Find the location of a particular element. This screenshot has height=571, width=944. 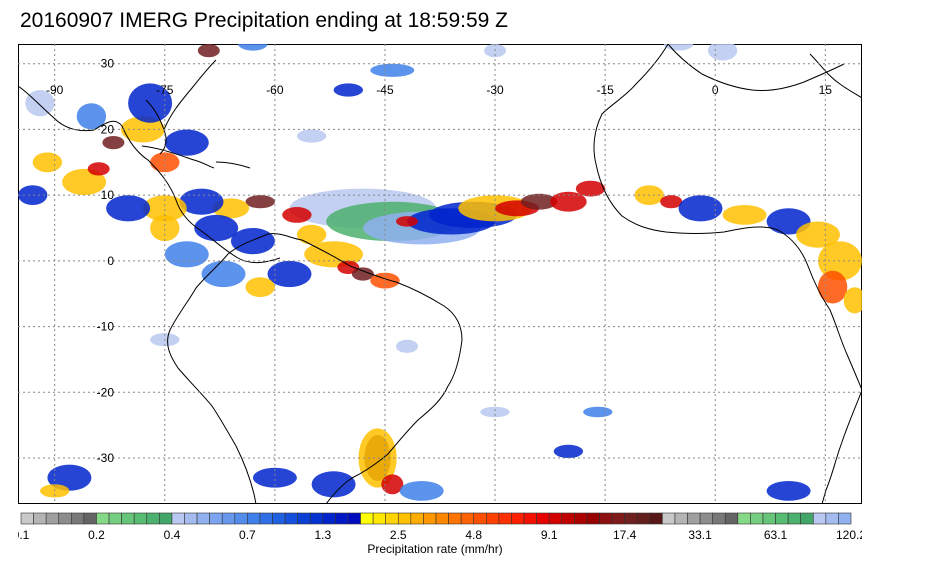

lat-tick-label: -30 is located at coordinates (106, 458).